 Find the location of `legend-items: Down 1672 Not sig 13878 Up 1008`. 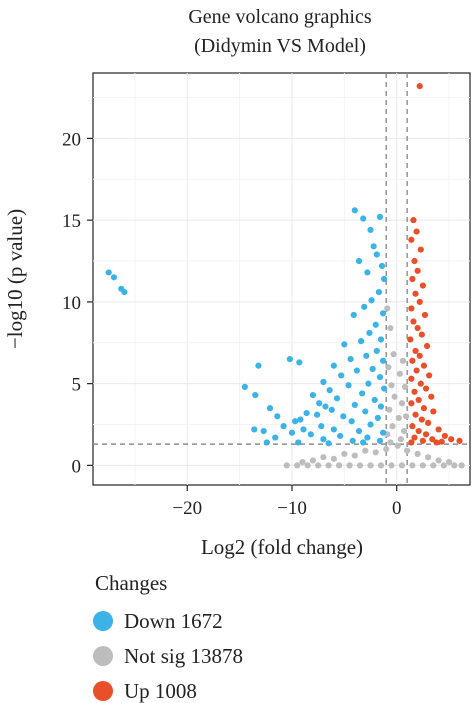

legend-items: Down 1672 Not sig 13878 Up 1008 is located at coordinates (168, 656).